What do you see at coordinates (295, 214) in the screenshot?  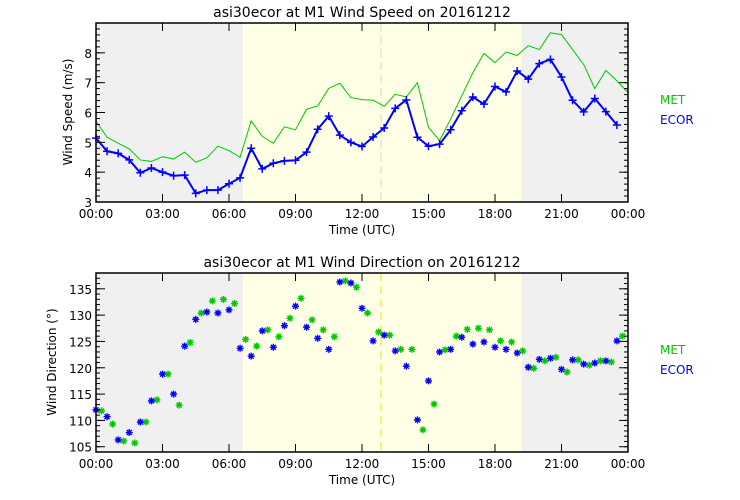 I see `x-tick-label: 09:00` at bounding box center [295, 214].